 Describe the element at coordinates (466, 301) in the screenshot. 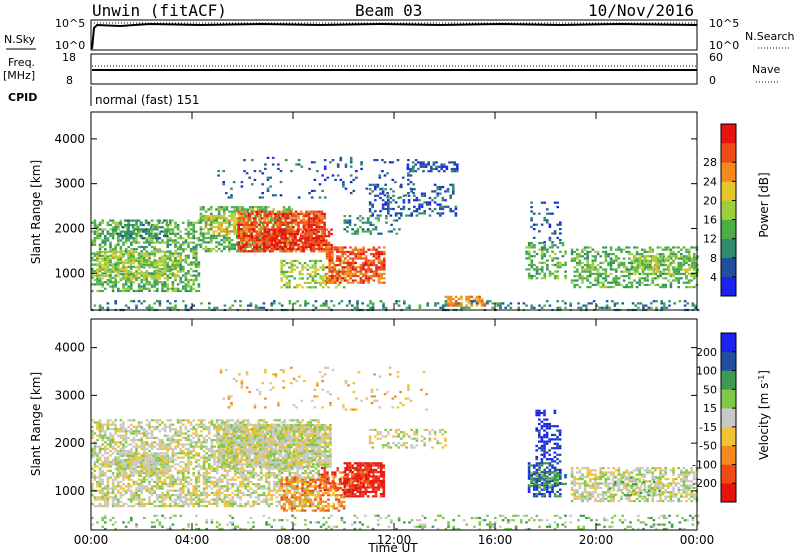

I see `power-region` at that location.